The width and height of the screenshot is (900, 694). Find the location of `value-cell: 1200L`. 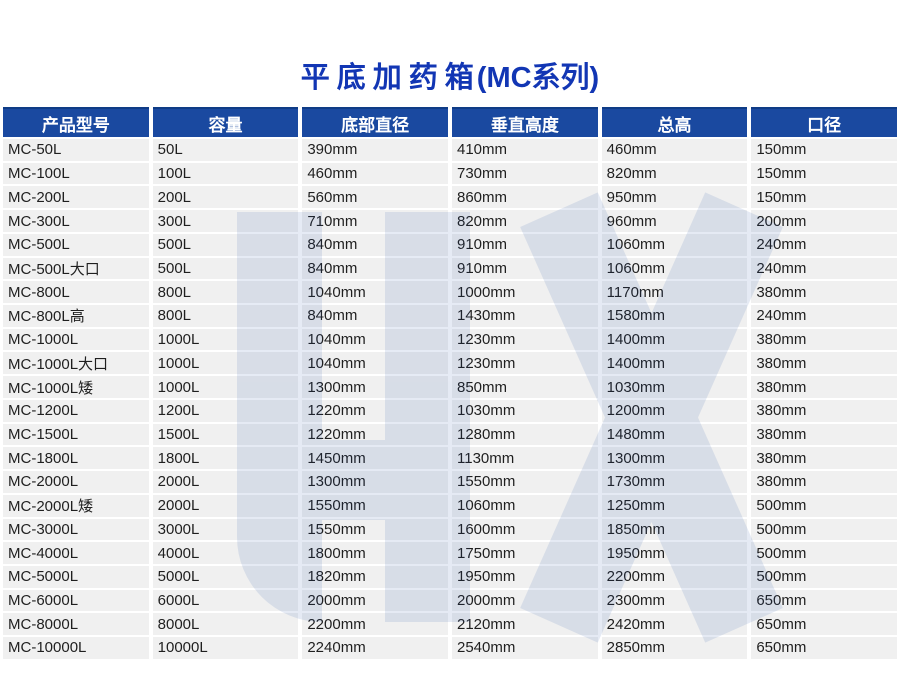

value-cell: 1200L is located at coordinates (225, 410).